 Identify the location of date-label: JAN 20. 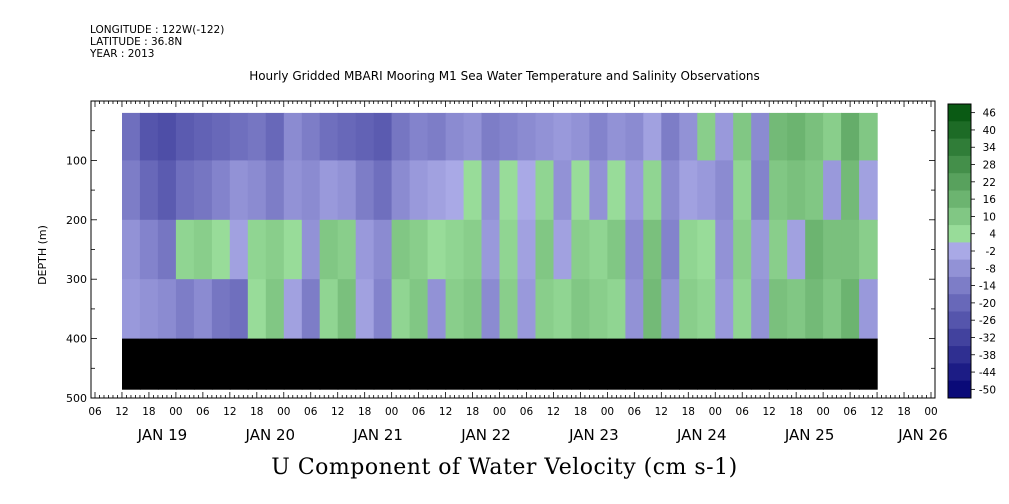
(270, 435).